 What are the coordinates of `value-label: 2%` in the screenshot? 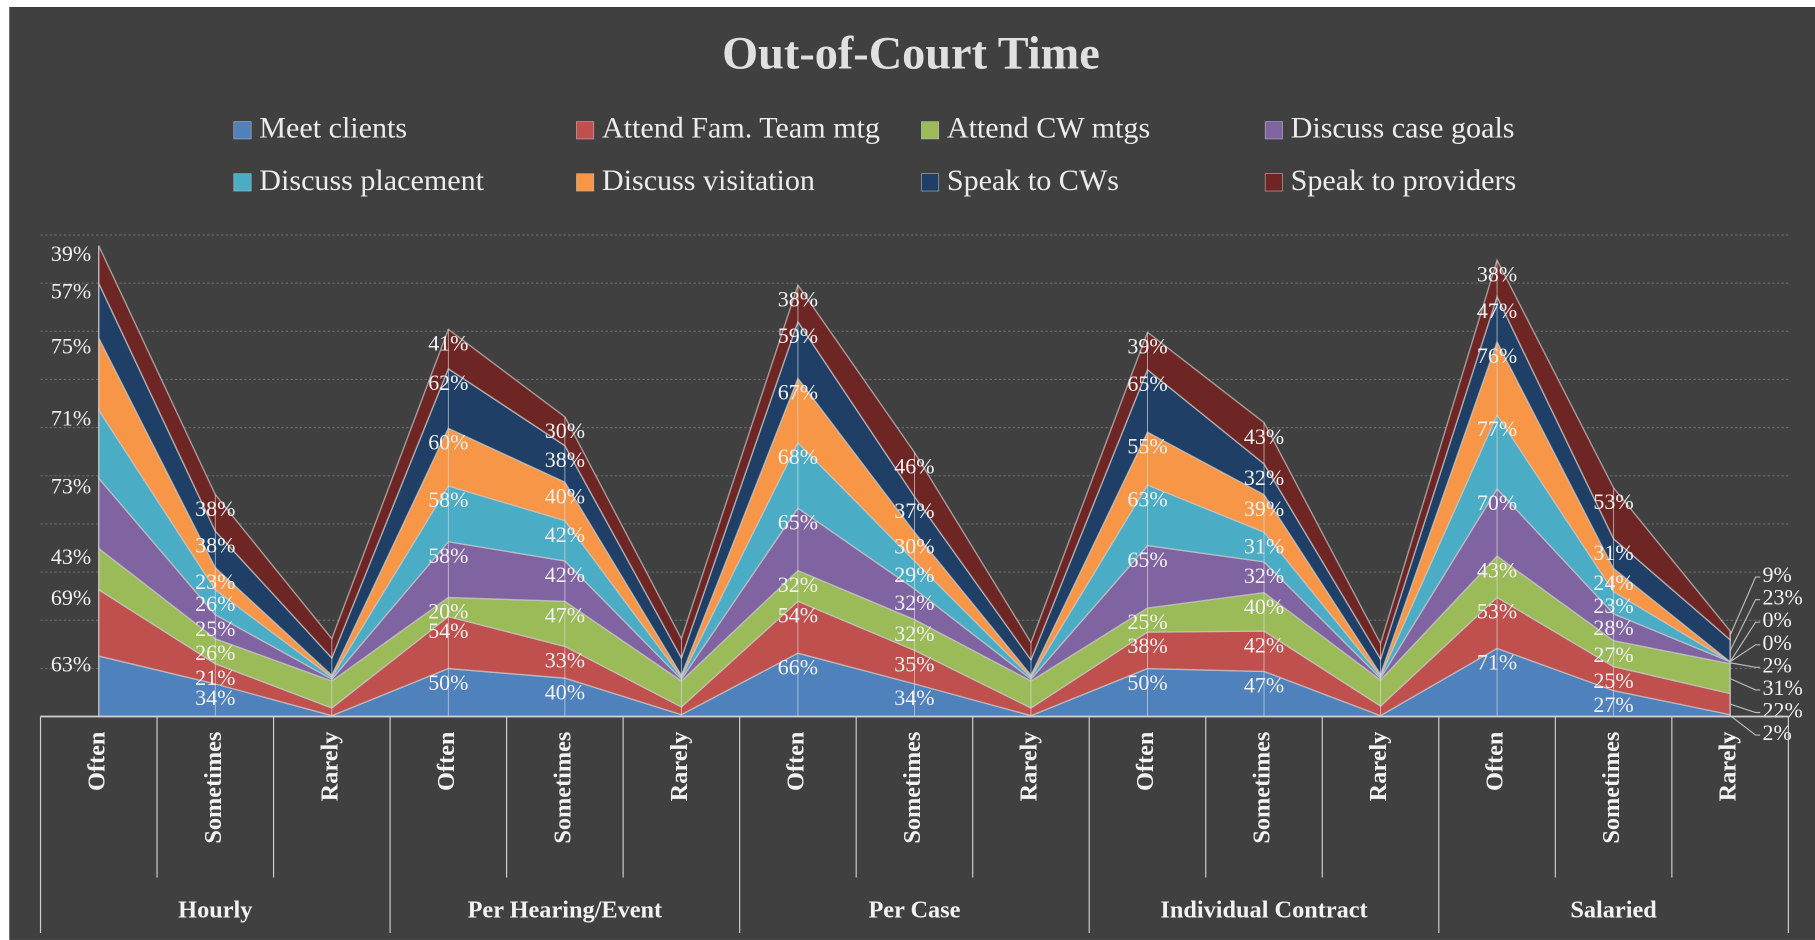 It's located at (1777, 732).